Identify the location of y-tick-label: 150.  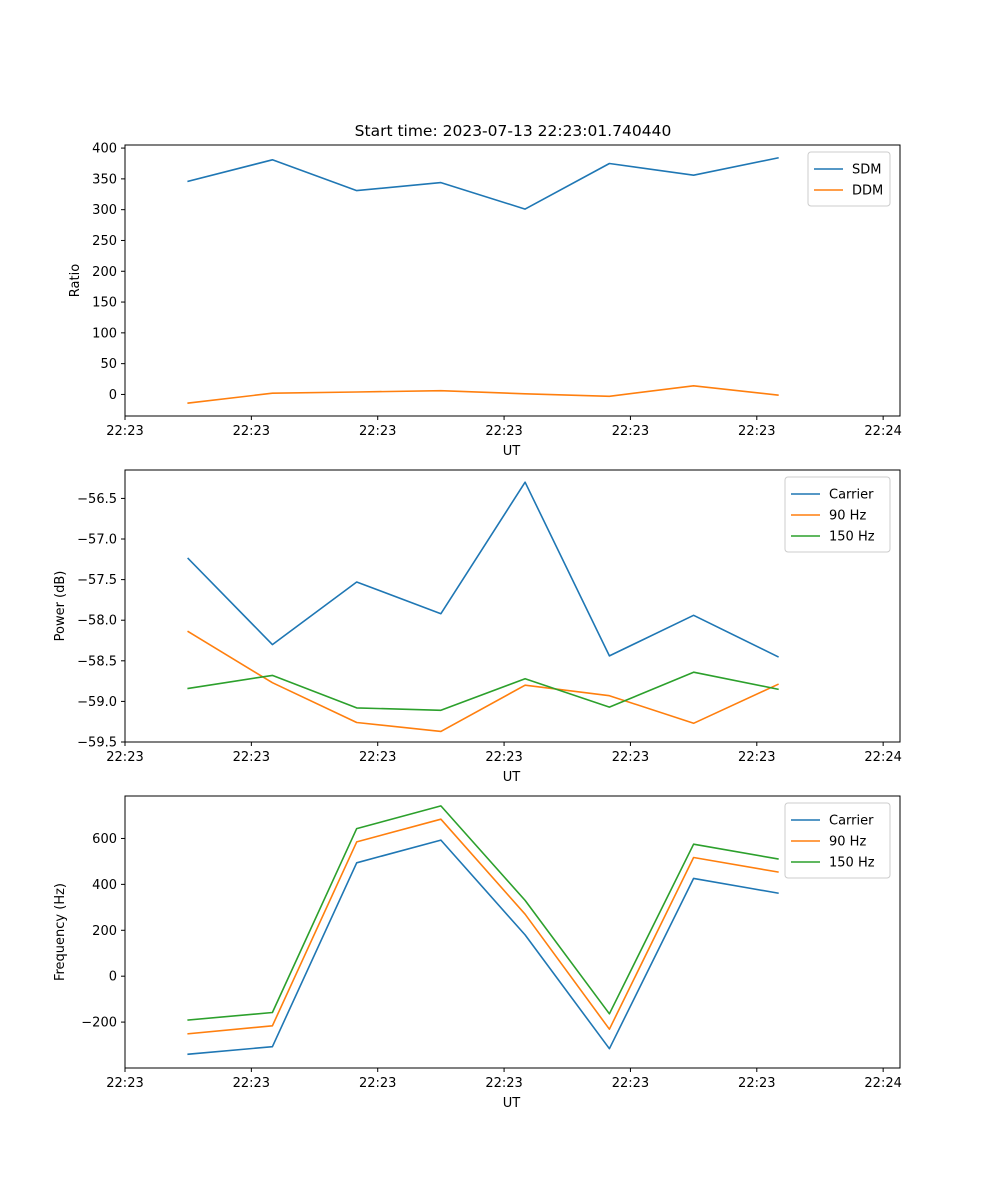
(104, 303).